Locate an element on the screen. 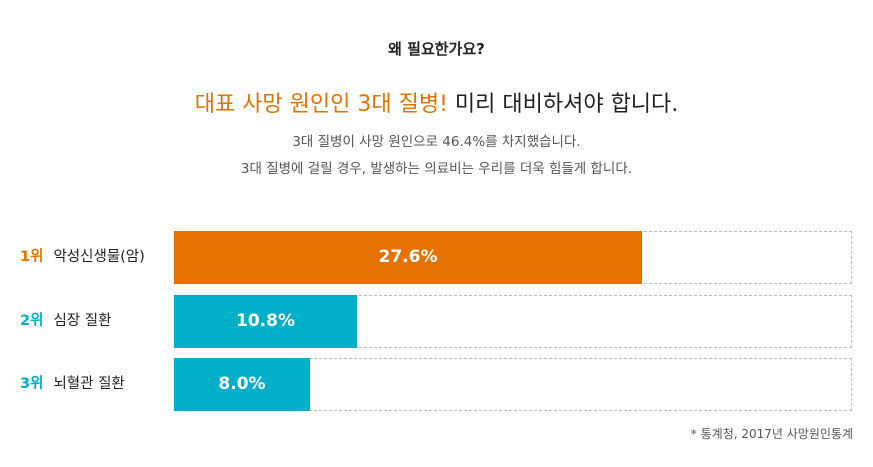  bar-value-label: 10.8% is located at coordinates (265, 321).